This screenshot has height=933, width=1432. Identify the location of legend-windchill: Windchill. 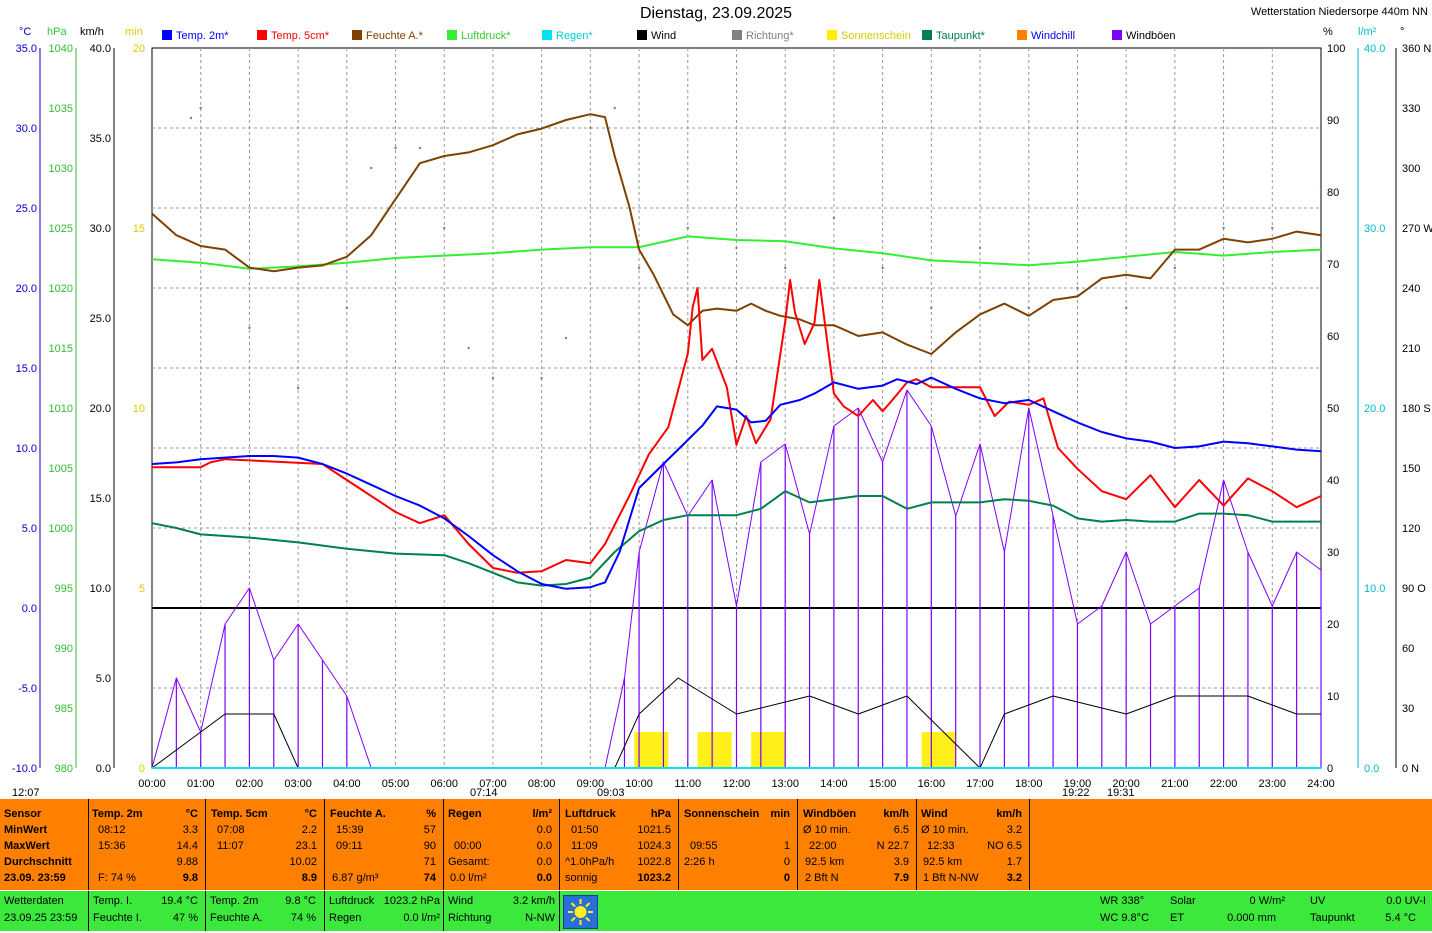
(1046, 36).